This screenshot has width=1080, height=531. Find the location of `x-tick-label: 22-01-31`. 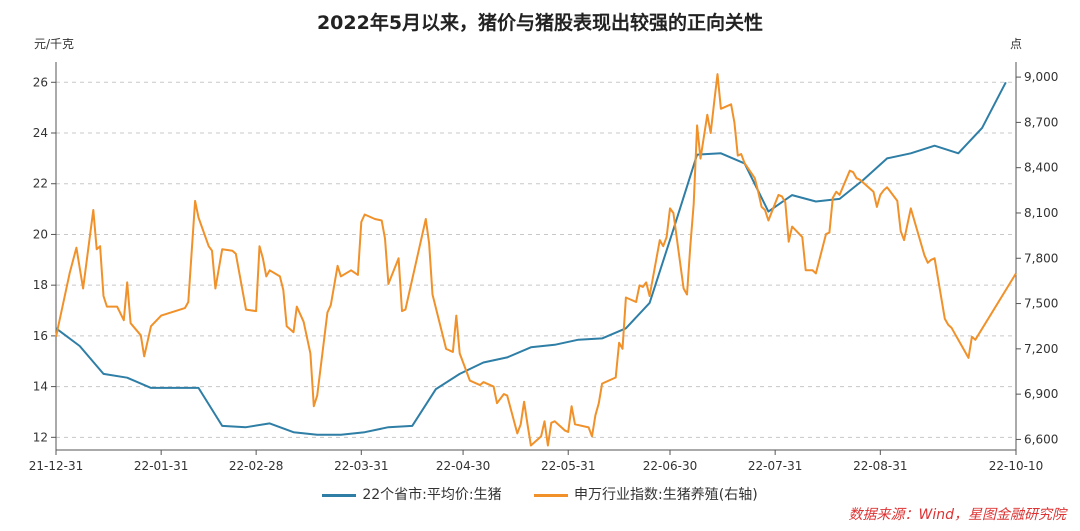

x-tick-label: 22-01-31 is located at coordinates (161, 466).